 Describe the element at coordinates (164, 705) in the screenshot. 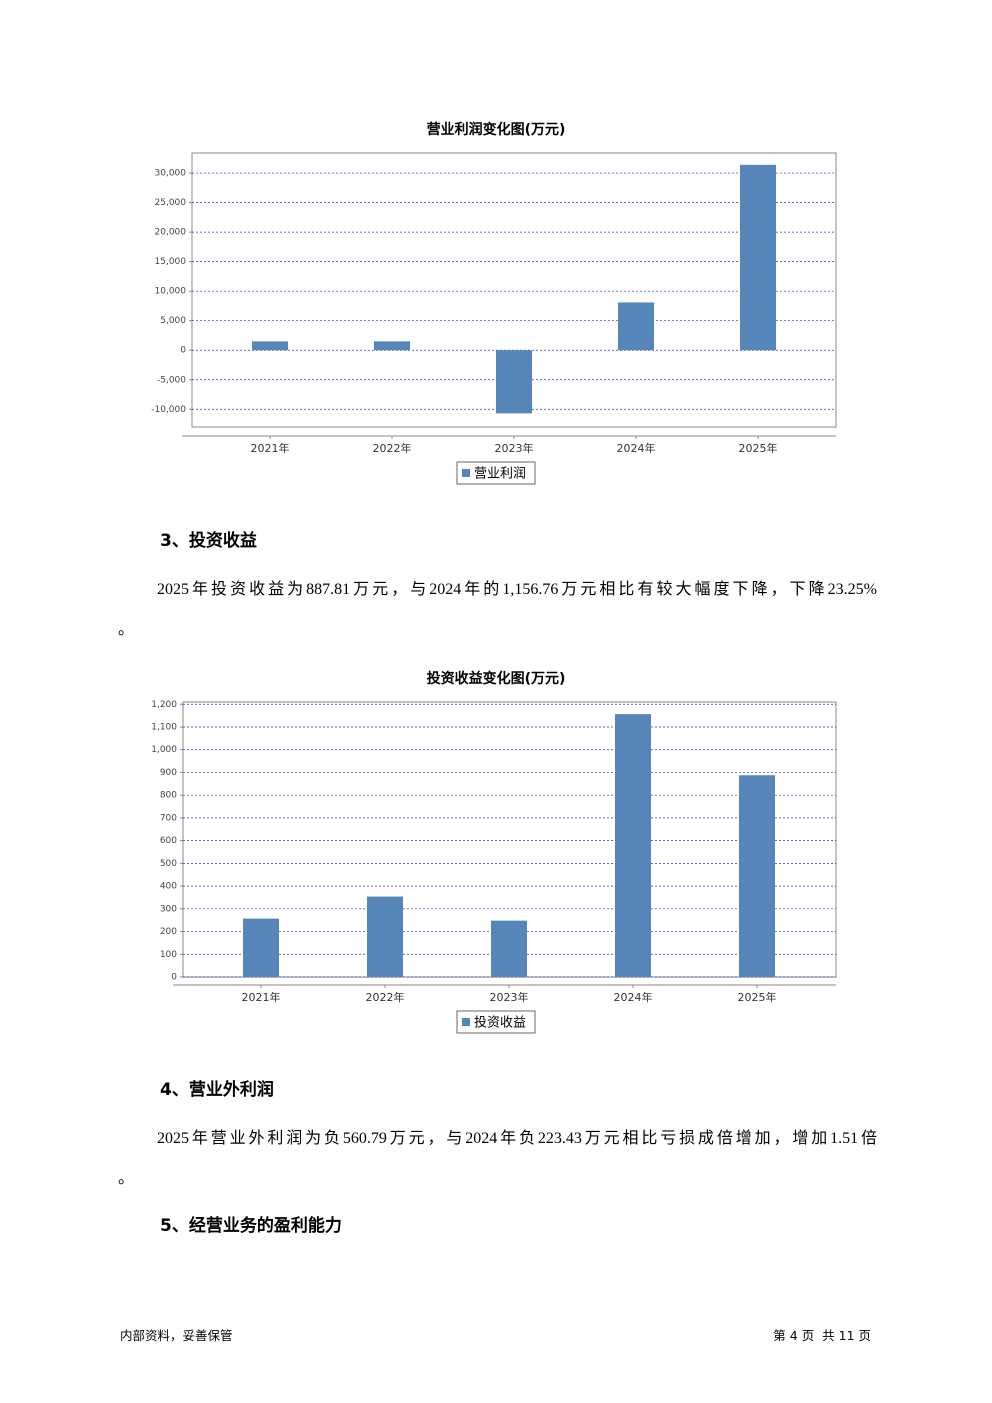

I see `y-tick-label: 1,200` at that location.